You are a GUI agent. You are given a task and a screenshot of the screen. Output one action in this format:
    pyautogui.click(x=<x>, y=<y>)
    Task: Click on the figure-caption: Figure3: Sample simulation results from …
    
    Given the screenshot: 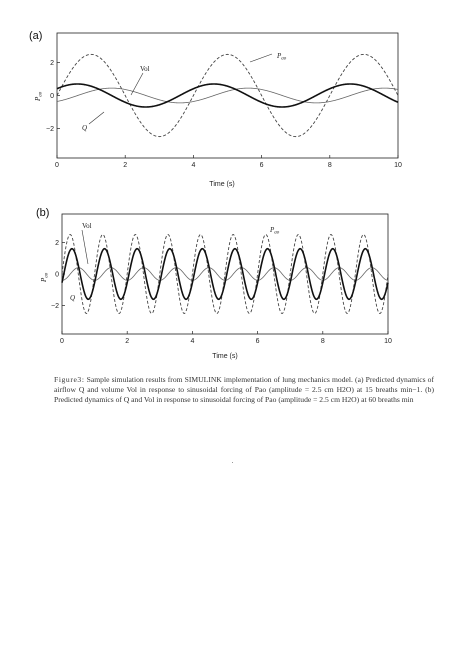 What is the action you would take?
    pyautogui.click(x=244, y=390)
    